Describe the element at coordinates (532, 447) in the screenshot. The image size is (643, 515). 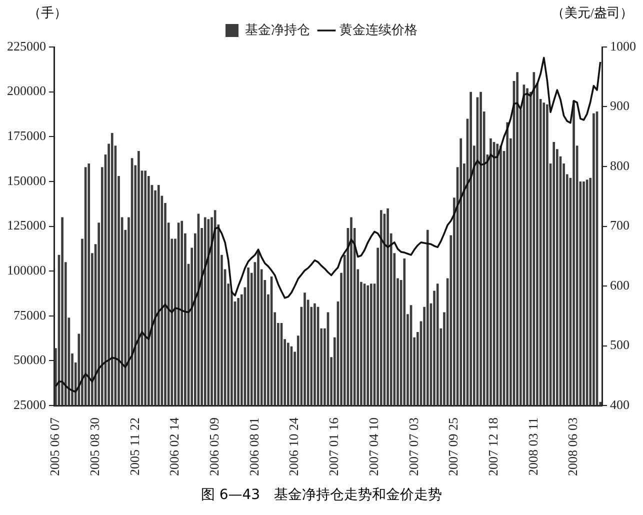
I see `x-tick-label: 2008 03 11` at that location.